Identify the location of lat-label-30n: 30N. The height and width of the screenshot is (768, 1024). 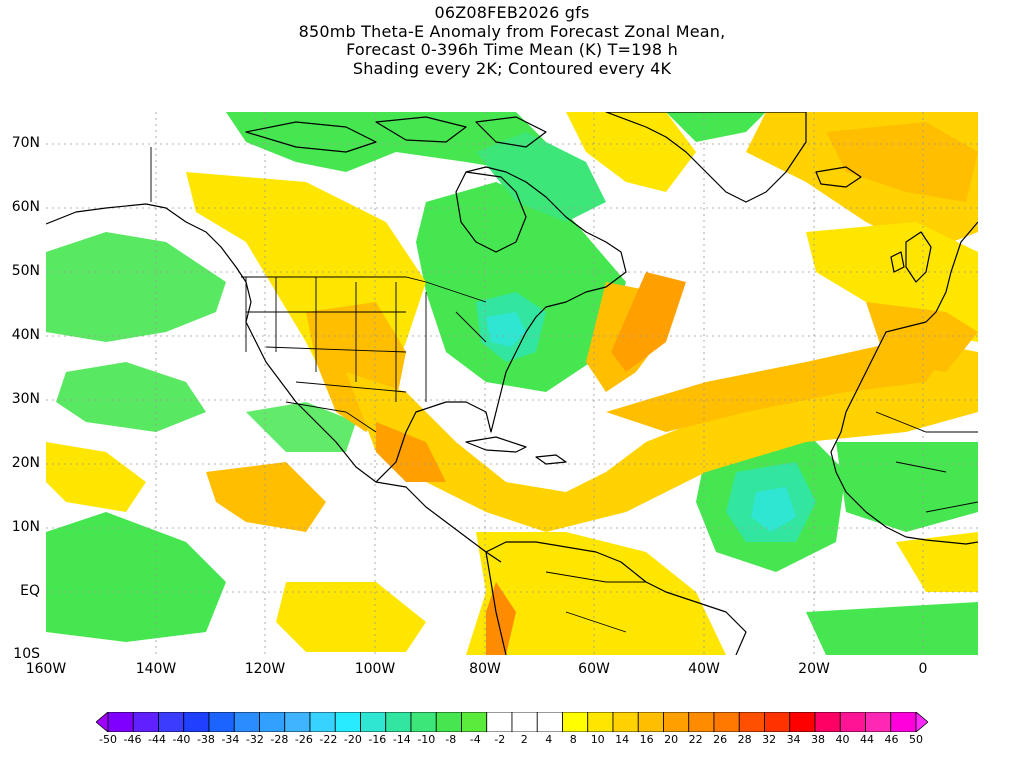
(25, 399).